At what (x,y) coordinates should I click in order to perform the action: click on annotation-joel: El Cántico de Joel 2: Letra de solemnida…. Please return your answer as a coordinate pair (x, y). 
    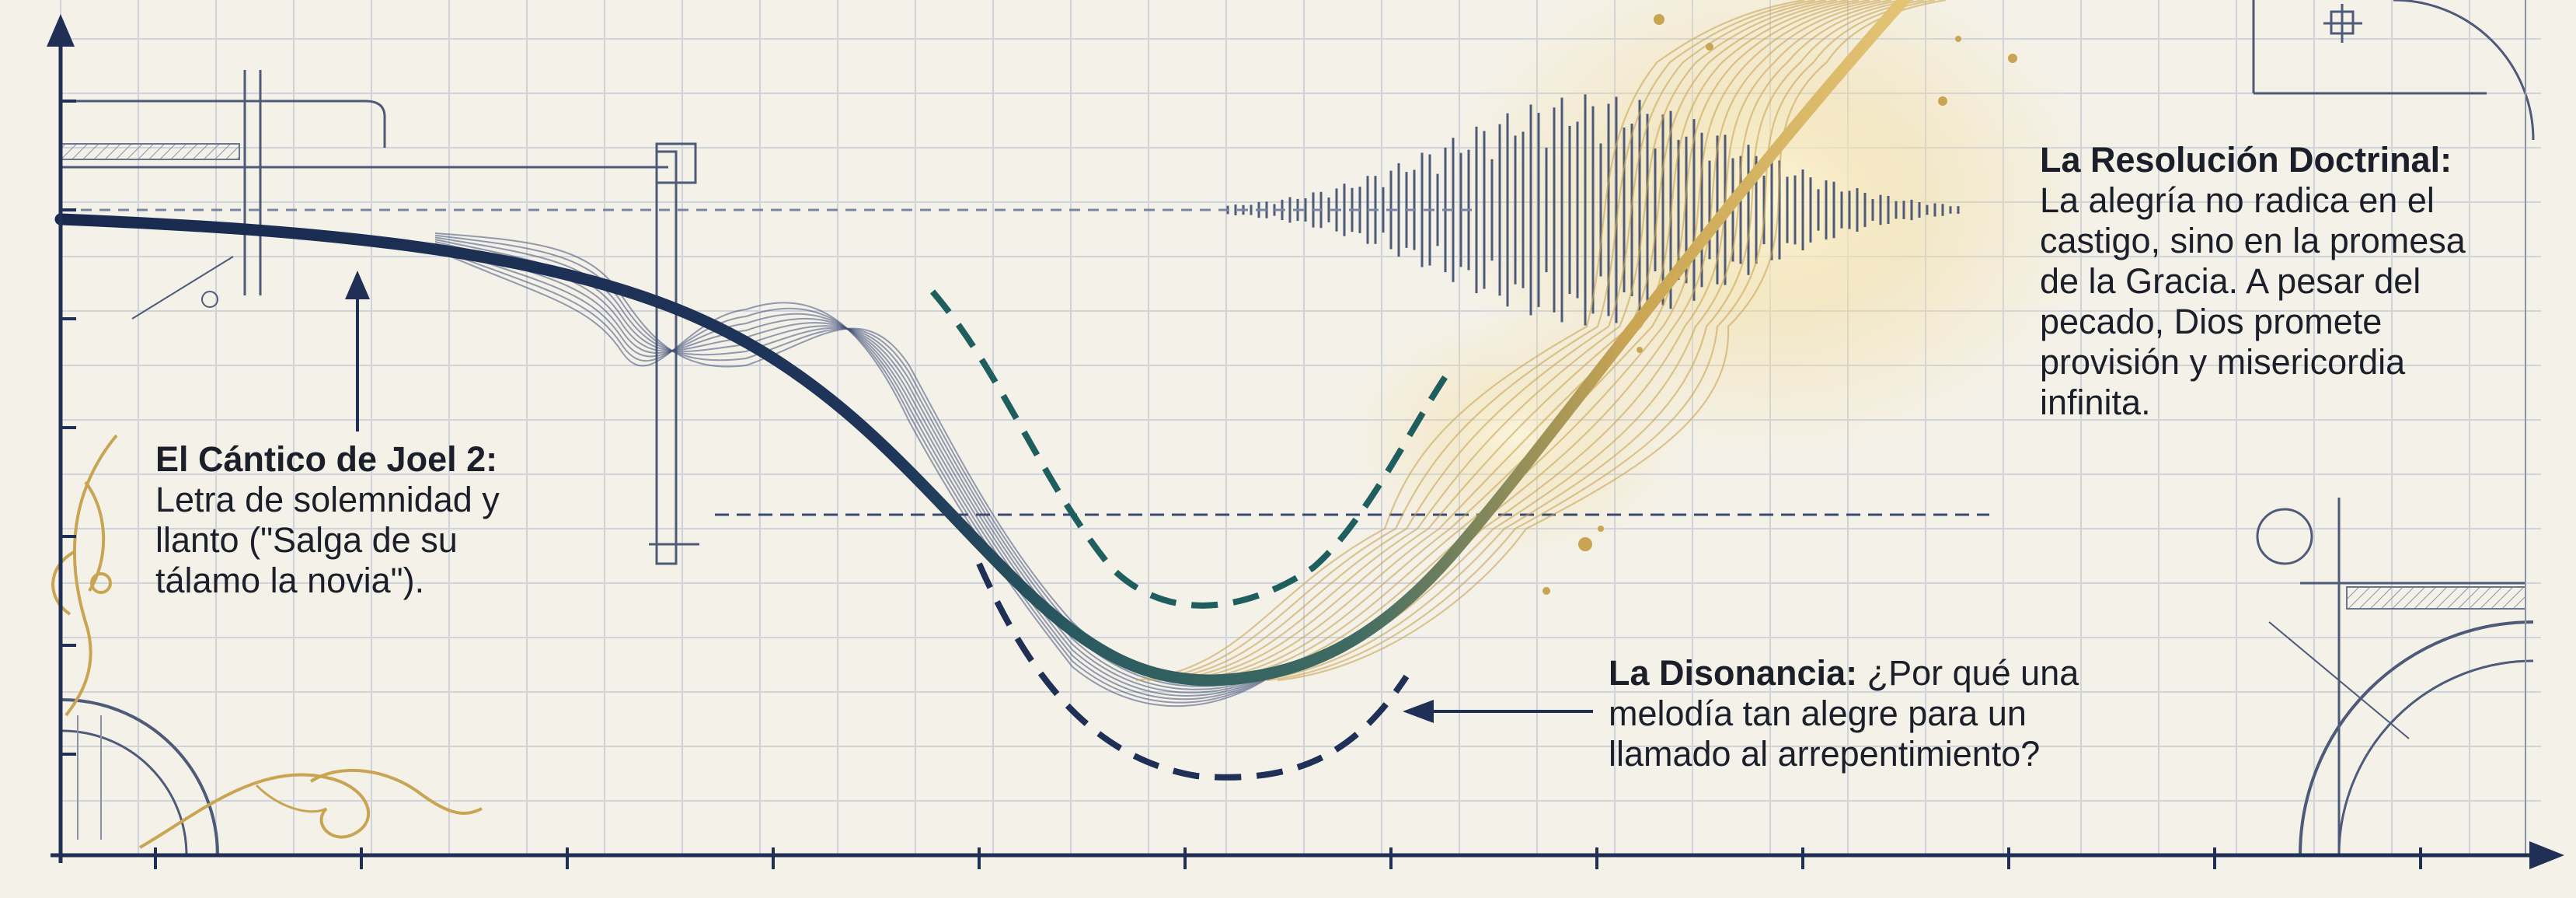
    Looking at the image, I should click on (327, 520).